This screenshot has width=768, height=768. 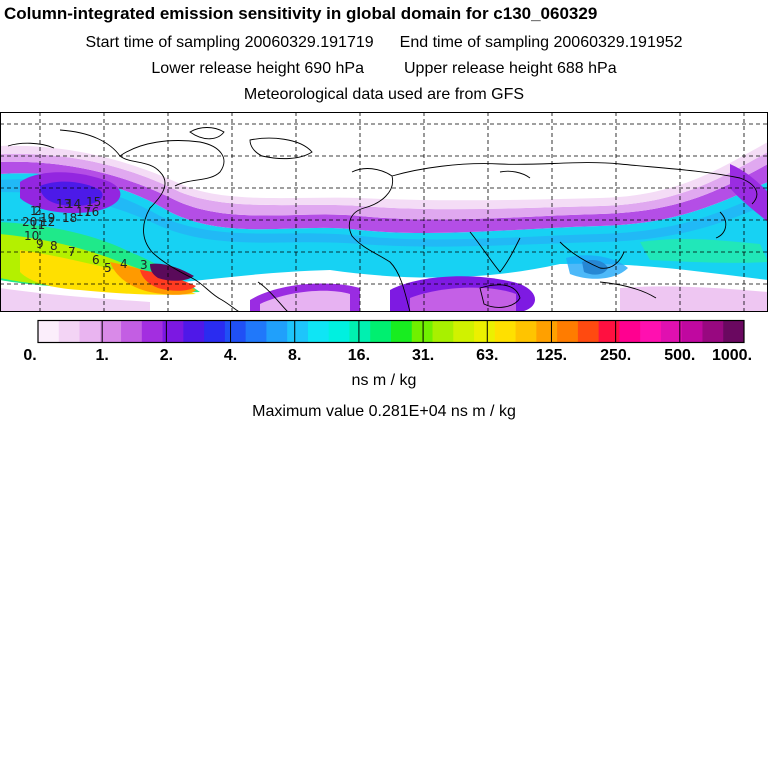 What do you see at coordinates (387, 355) in the screenshot?
I see `colorbar-tick-labels: 0. 1. 2. 4. 8. 16. 31. 63. 125. 250. 500. 1000.` at bounding box center [387, 355].